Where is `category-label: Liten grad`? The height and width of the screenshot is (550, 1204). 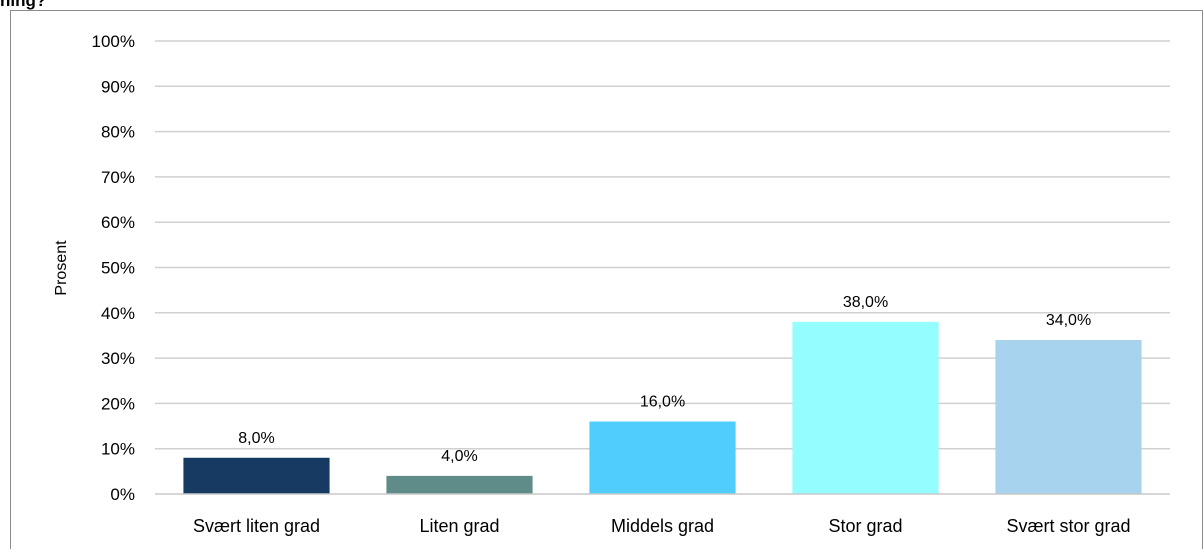
category-label: Liten grad is located at coordinates (459, 526).